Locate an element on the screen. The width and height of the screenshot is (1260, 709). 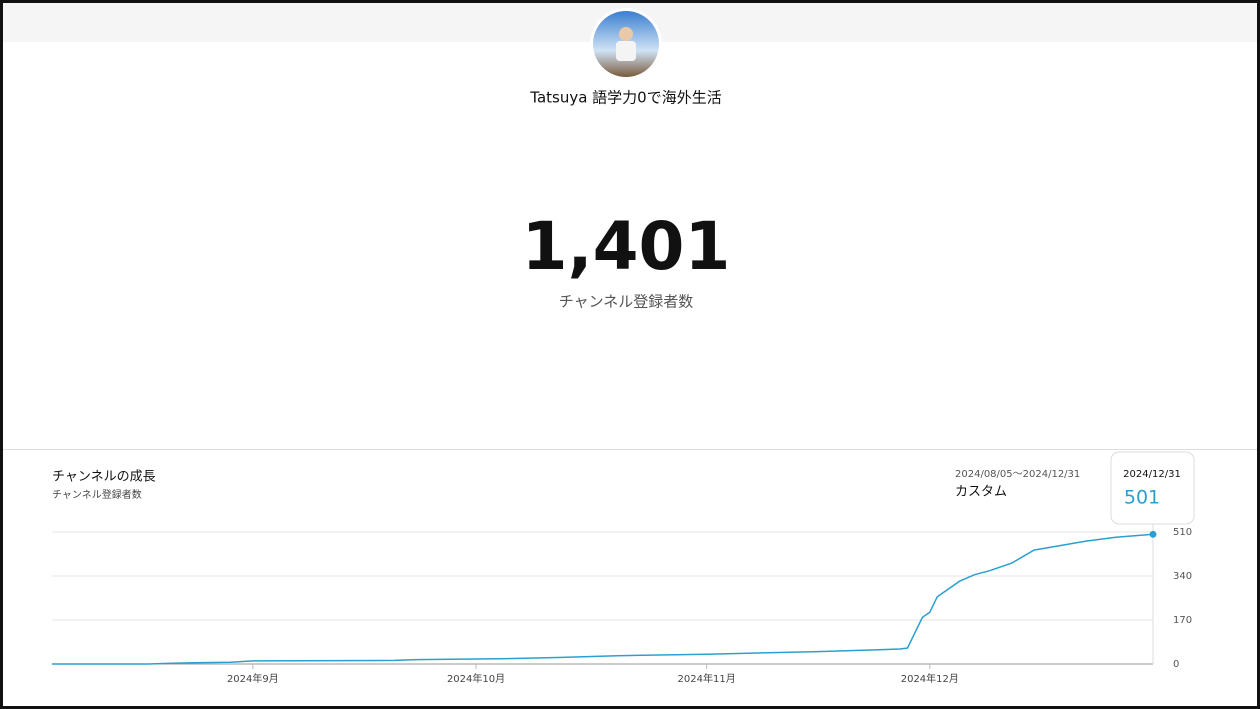
y-tick-label: 0 is located at coordinates (1176, 664).